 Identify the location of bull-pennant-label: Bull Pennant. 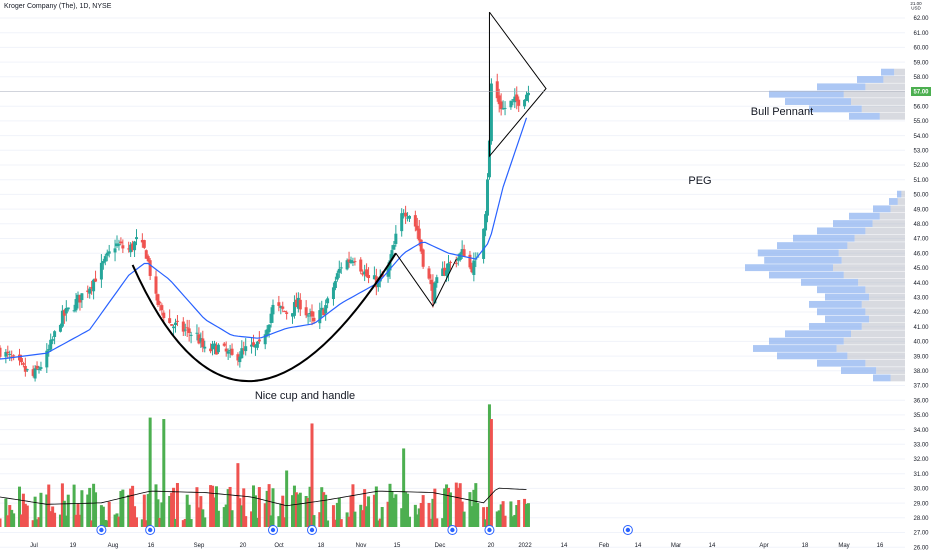
(782, 112).